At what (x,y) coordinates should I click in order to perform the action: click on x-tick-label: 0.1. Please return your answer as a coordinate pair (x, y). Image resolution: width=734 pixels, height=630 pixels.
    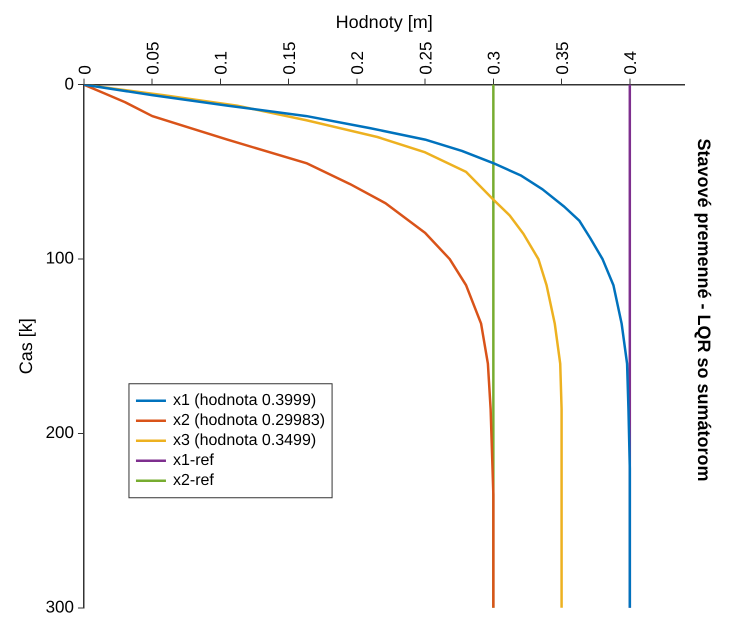
    Looking at the image, I should click on (221, 63).